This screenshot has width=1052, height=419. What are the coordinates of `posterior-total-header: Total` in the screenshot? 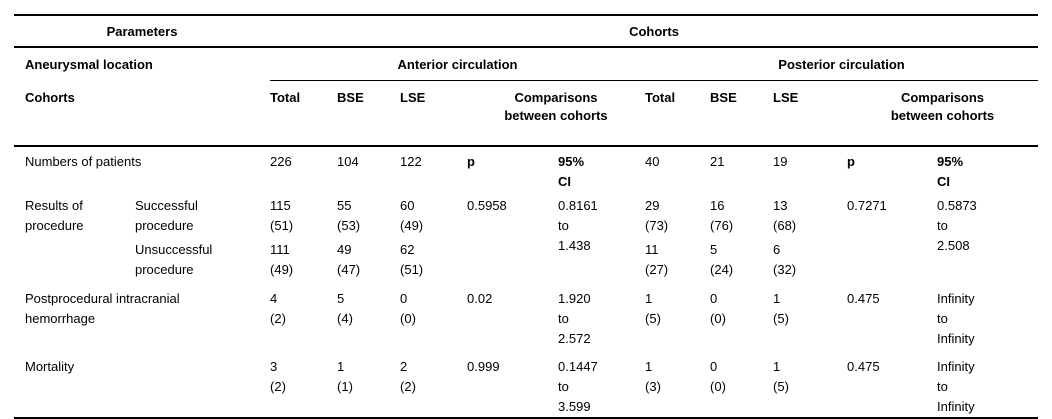 It's located at (678, 113).